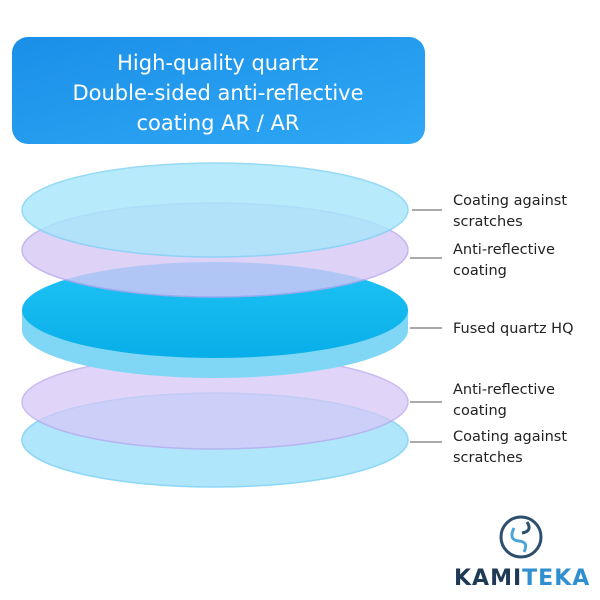 This screenshot has height=600, width=600. I want to click on brand-part: TEKA, so click(556, 578).